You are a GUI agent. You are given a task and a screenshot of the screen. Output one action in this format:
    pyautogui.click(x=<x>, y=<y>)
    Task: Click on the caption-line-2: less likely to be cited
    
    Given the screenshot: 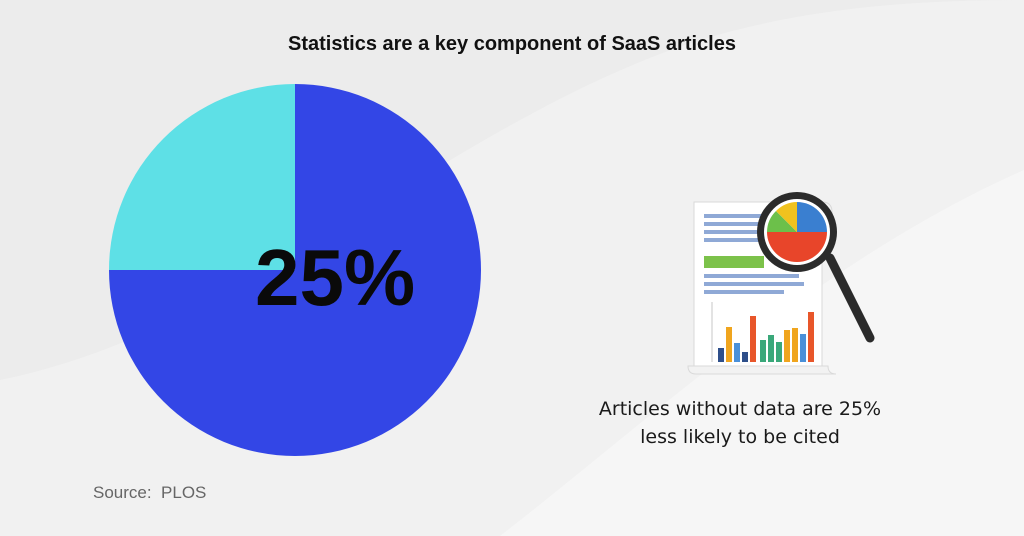 What is the action you would take?
    pyautogui.click(x=740, y=437)
    